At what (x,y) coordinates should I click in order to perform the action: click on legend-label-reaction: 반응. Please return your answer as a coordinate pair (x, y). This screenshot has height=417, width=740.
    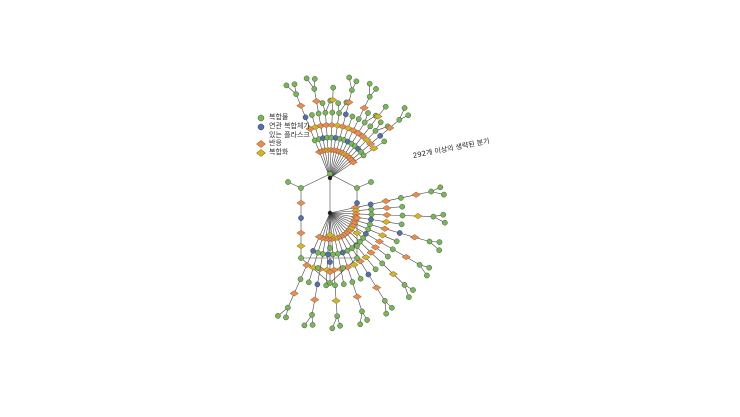
    Looking at the image, I should click on (275, 143).